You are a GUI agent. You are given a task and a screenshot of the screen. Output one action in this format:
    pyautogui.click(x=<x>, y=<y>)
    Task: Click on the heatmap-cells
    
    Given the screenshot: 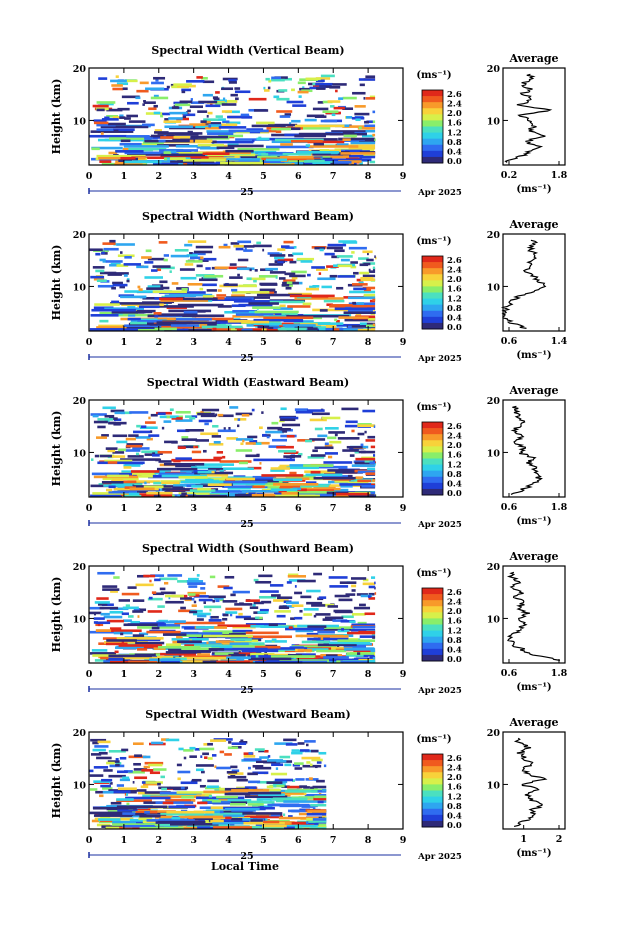 What is the action you would take?
    pyautogui.click(x=232, y=120)
    